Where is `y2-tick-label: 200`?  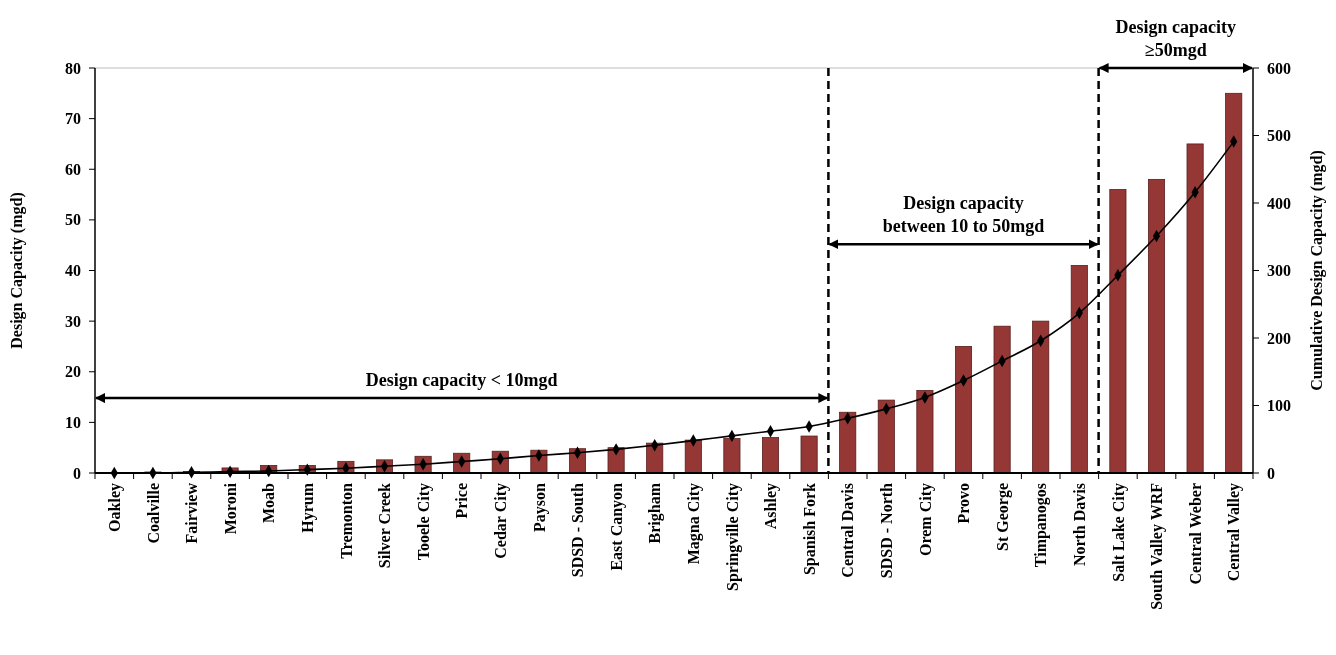 y2-tick-label: 200 is located at coordinates (1279, 338).